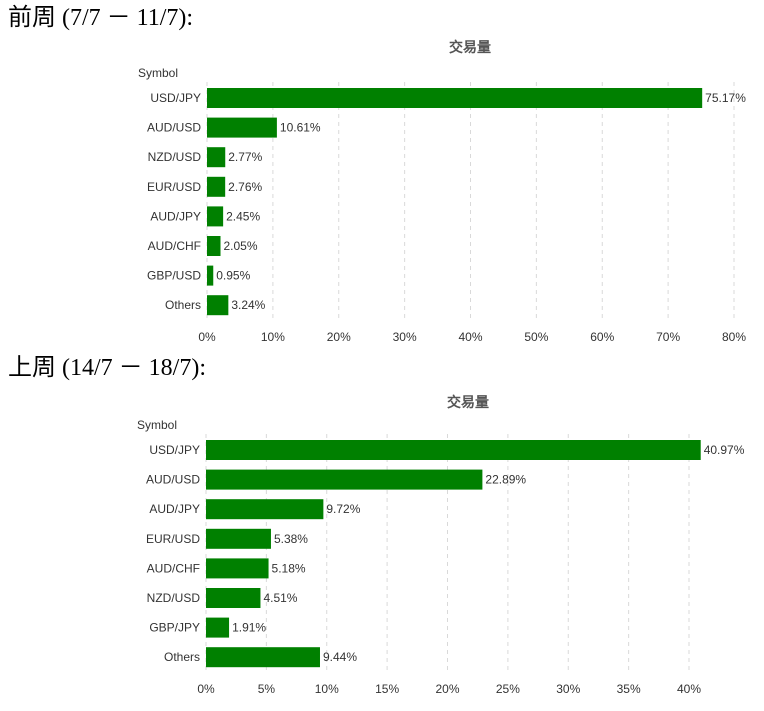  What do you see at coordinates (249, 628) in the screenshot?
I see `data-label: 1.91%` at bounding box center [249, 628].